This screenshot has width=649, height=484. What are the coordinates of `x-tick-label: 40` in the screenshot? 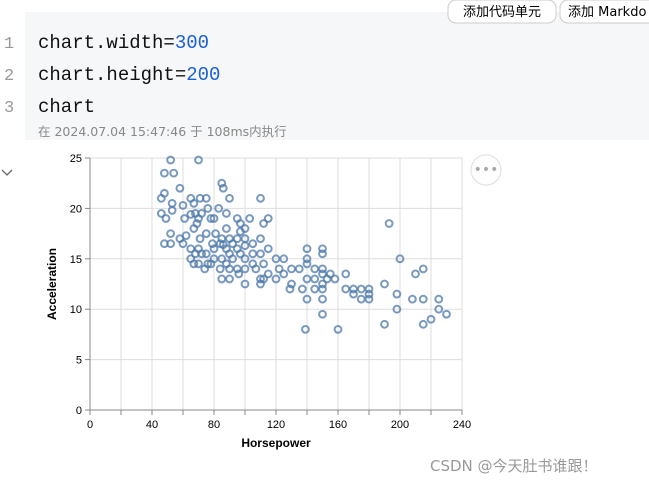 It's located at (152, 425).